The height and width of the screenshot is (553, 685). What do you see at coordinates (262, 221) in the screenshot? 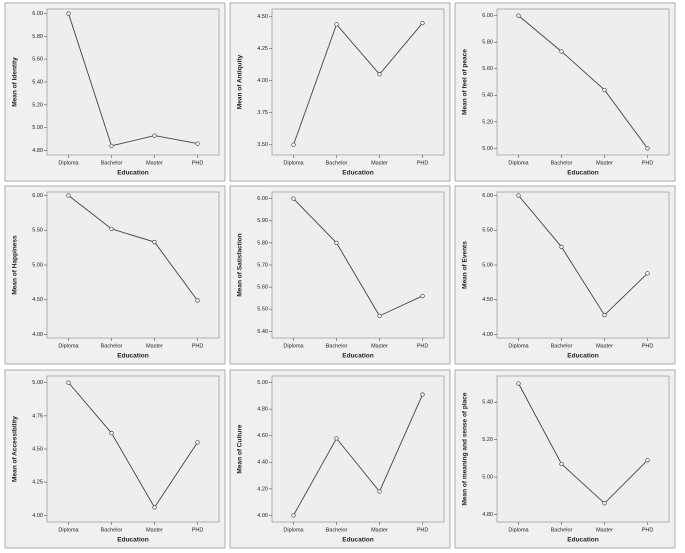
I see `y-tick-label: 5.90` at bounding box center [262, 221].